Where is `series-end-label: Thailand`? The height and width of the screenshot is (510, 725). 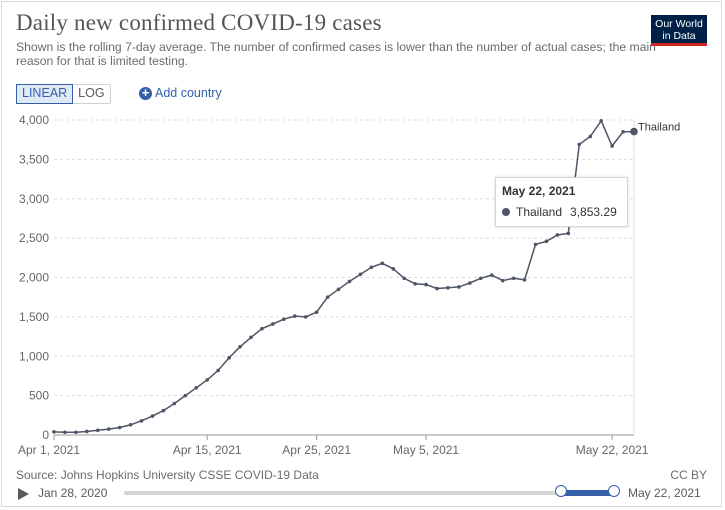
series-end-label: Thailand is located at coordinates (659, 128).